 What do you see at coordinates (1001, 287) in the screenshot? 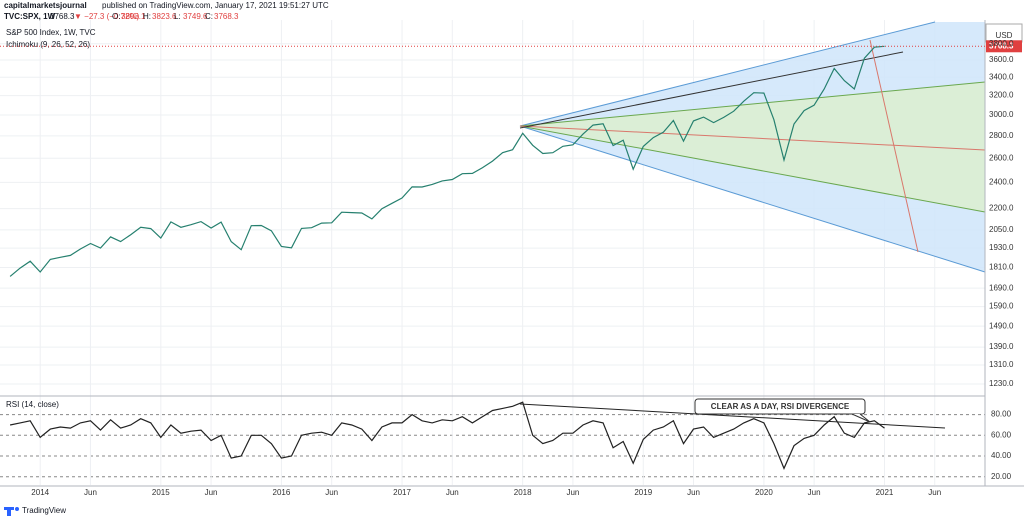
I see `y-tick-label: 1690.0` at bounding box center [1001, 287].